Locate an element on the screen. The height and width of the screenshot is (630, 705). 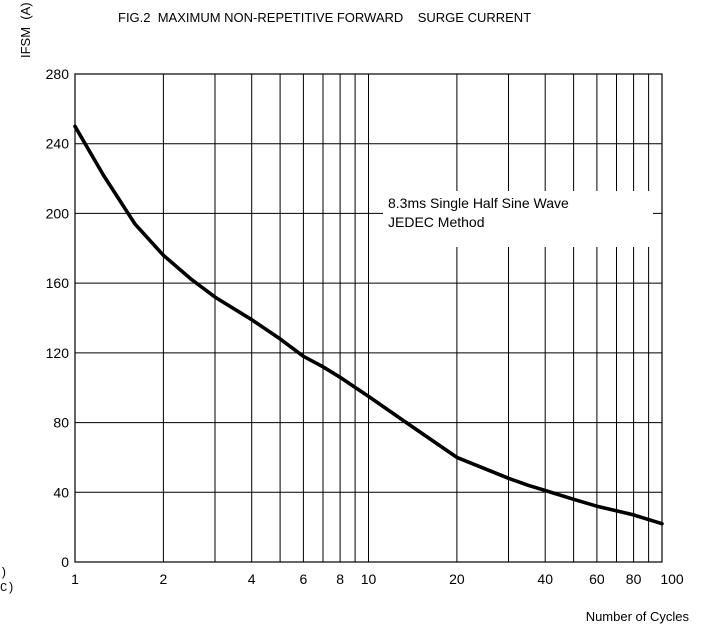
y-tick-label: 160 is located at coordinates (58, 283).